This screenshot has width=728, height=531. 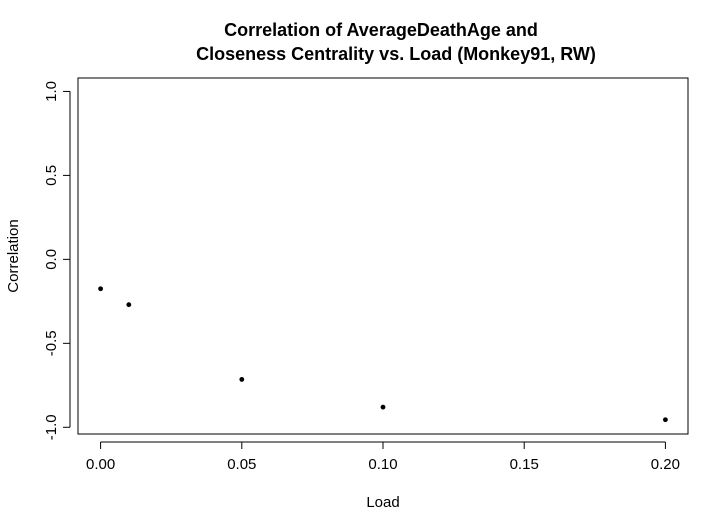 I want to click on chart-title-line-1: Correlation of AverageDeathAge and, so click(x=381, y=30).